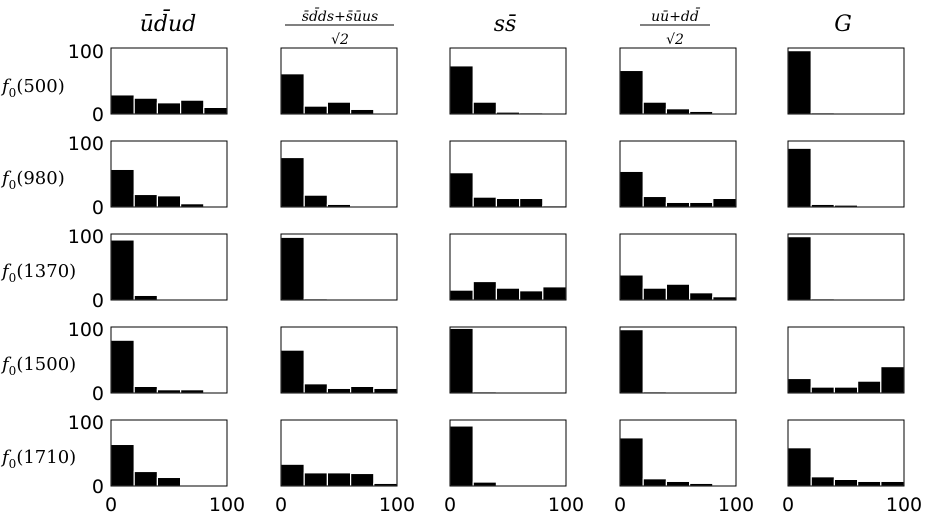  I want to click on panel-frame-r4-c4, so click(678, 360).